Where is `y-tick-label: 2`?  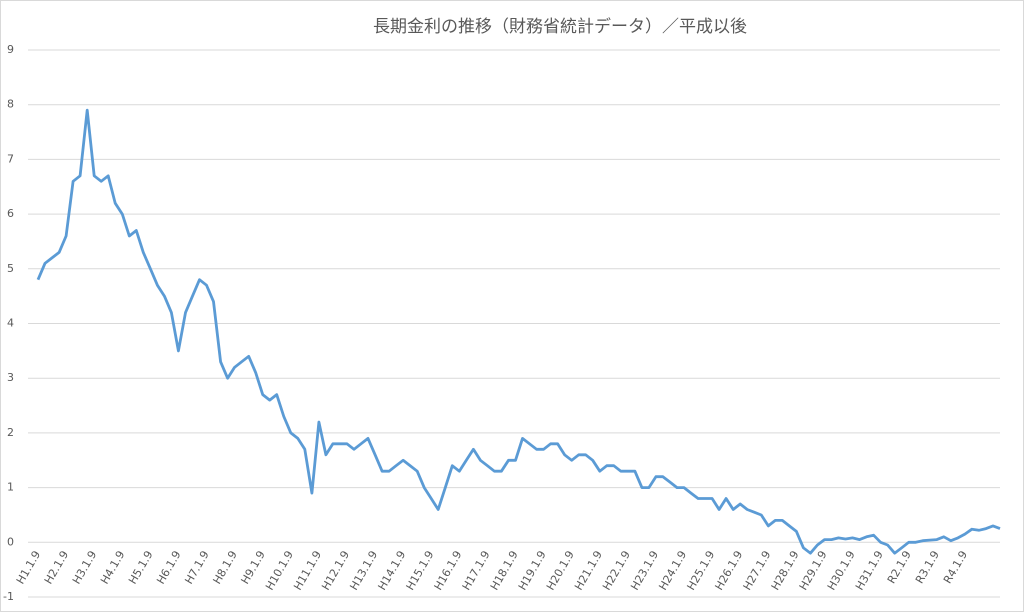
y-tick-label: 2 is located at coordinates (10, 432).